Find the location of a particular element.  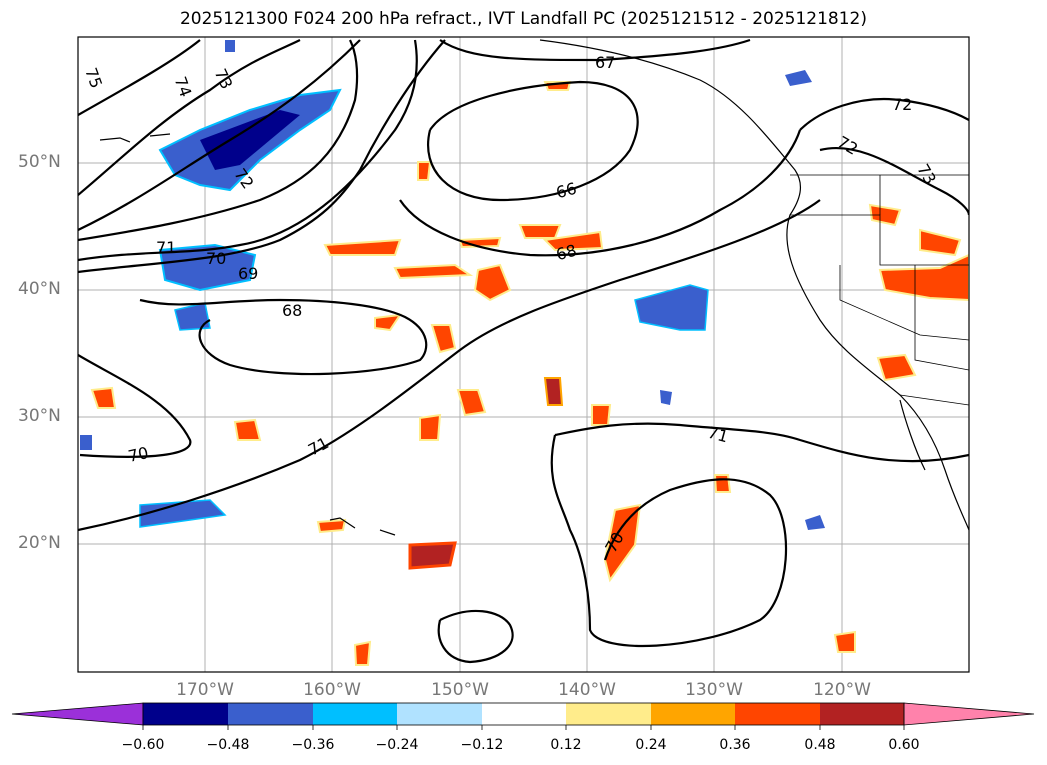

contour-label: 69 is located at coordinates (248, 273).